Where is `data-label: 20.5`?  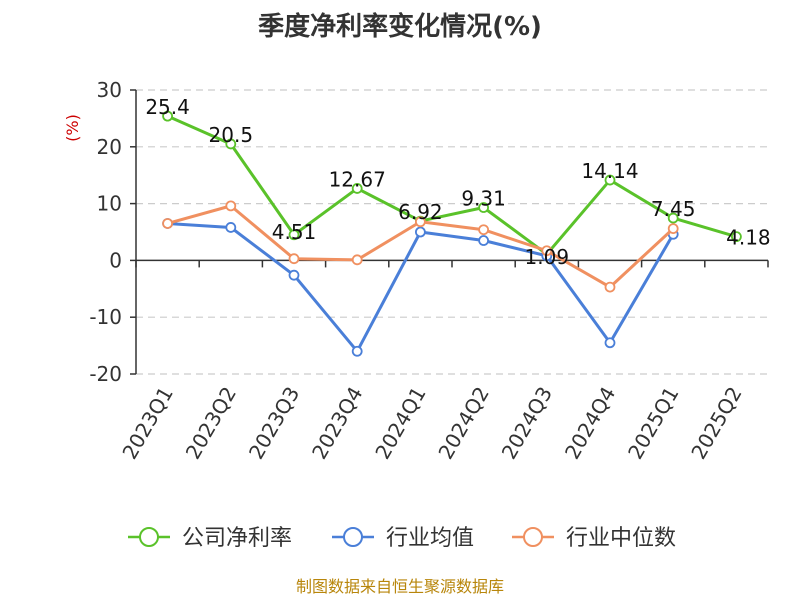
data-label: 20.5 is located at coordinates (231, 135).